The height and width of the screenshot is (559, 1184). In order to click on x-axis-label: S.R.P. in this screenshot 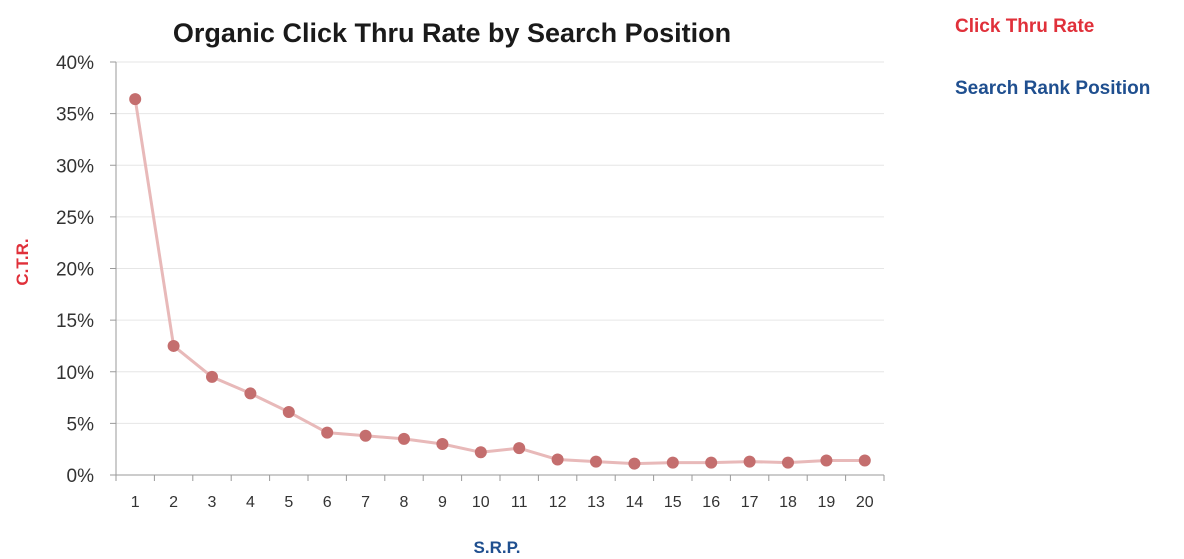, I will do `click(497, 547)`.